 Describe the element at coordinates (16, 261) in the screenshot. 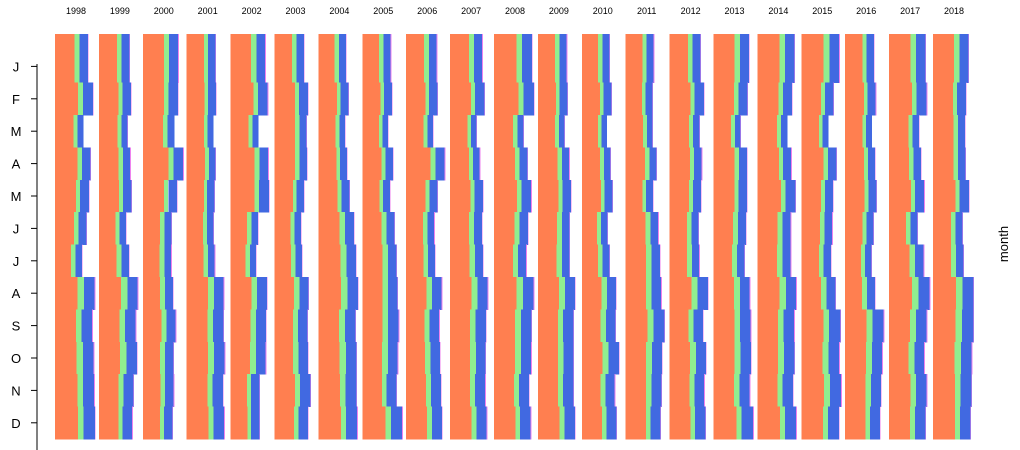

I see `y-tick-label: J` at that location.